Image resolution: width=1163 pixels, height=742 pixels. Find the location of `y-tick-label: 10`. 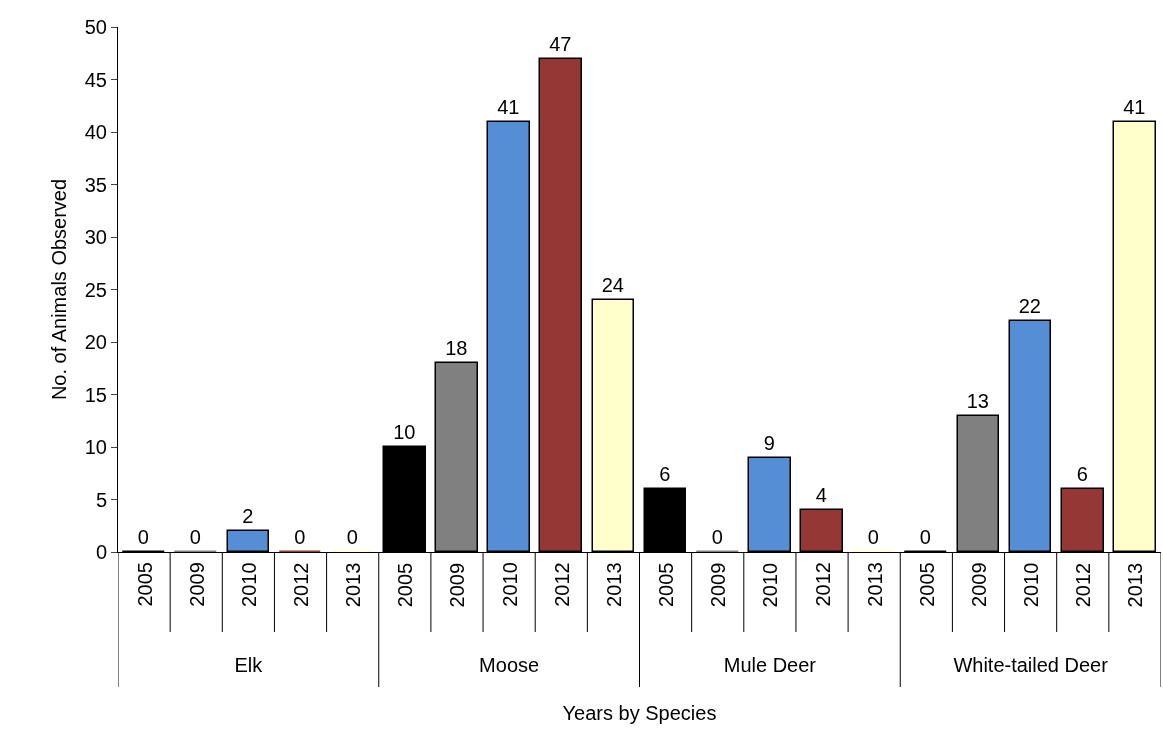

y-tick-label: 10 is located at coordinates (95, 447).